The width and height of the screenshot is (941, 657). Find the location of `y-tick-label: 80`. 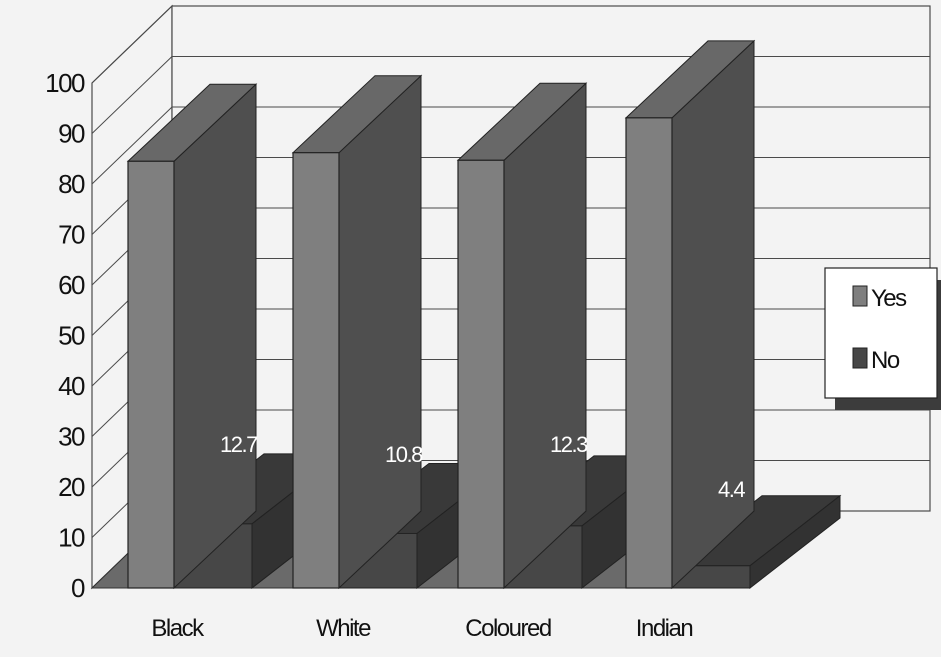

y-tick-label: 80 is located at coordinates (71, 184).